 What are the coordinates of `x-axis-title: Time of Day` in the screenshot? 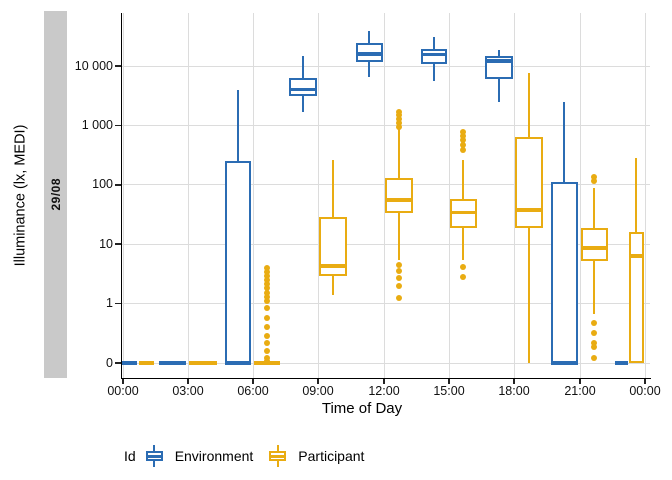 It's located at (362, 408).